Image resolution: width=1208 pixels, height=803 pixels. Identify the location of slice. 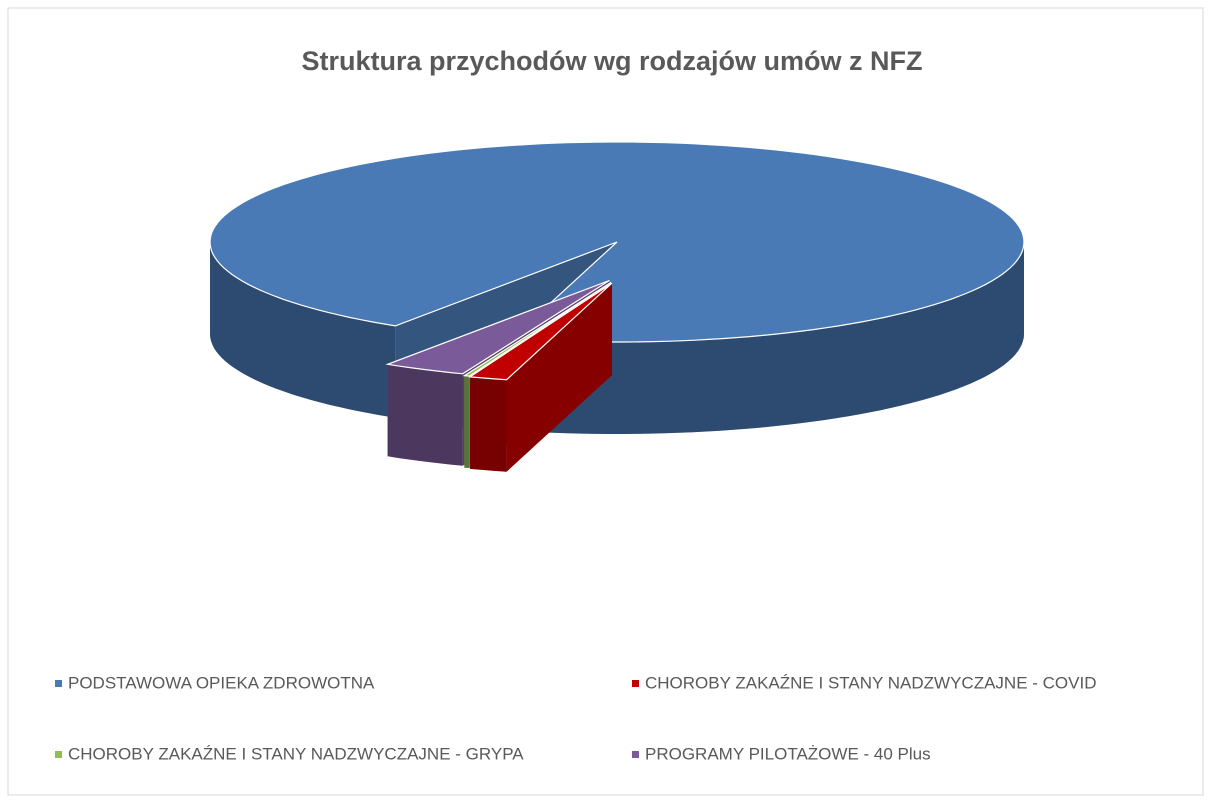
(540, 377).